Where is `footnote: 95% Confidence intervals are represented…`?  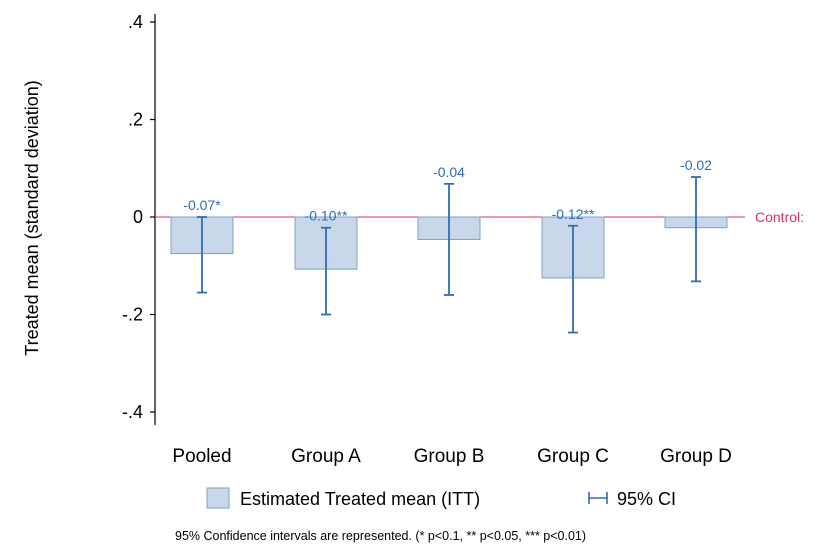 footnote: 95% Confidence intervals are represented… is located at coordinates (380, 536).